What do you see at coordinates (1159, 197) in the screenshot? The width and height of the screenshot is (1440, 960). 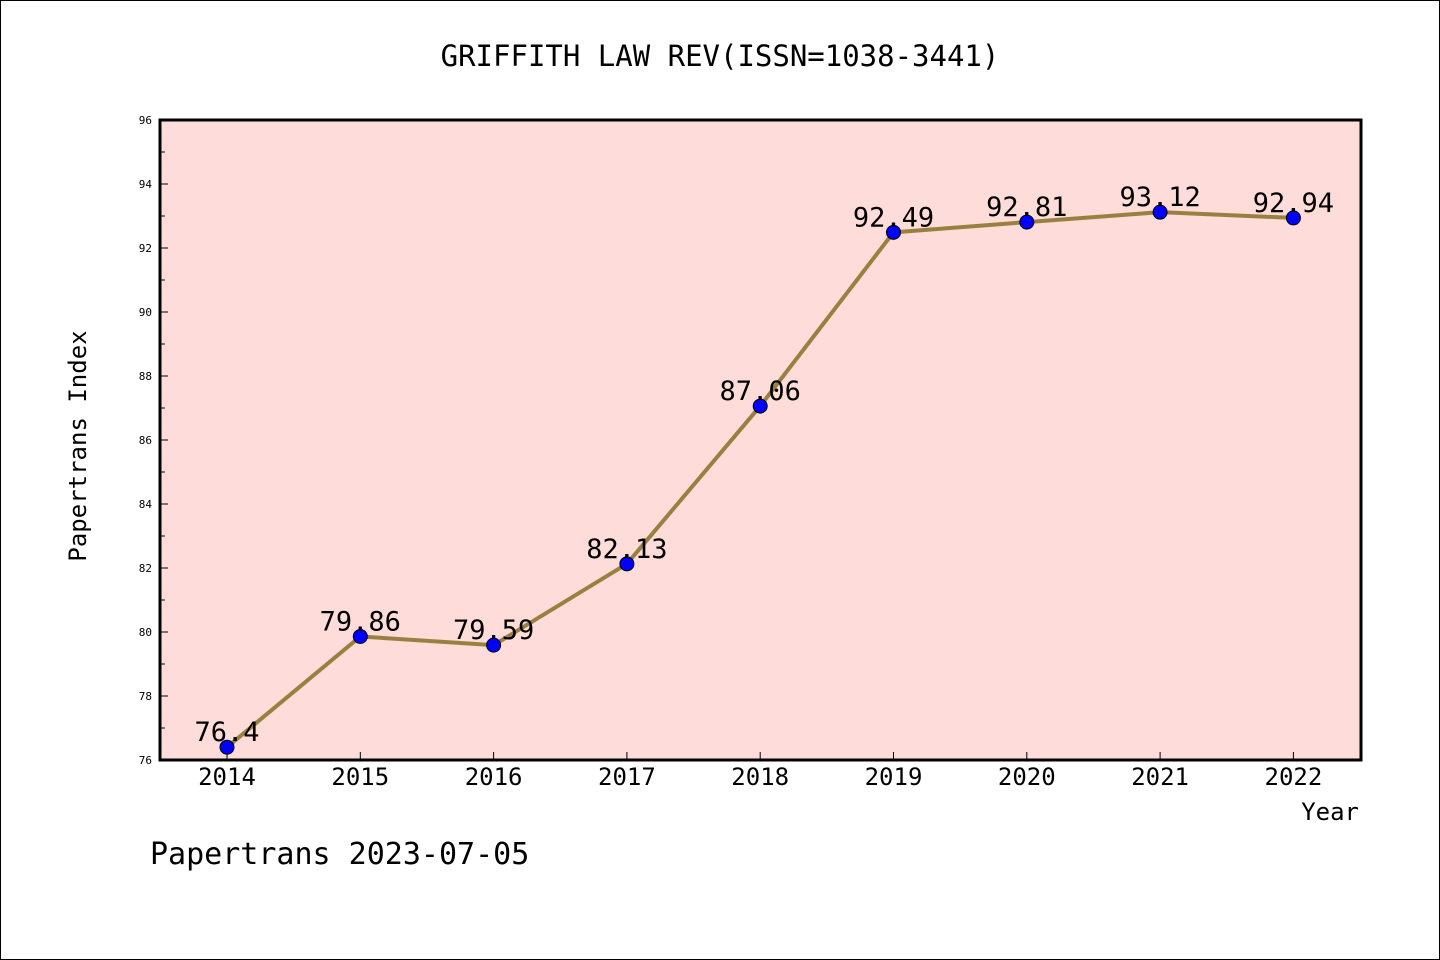 I see `data-label: 93.12` at bounding box center [1159, 197].